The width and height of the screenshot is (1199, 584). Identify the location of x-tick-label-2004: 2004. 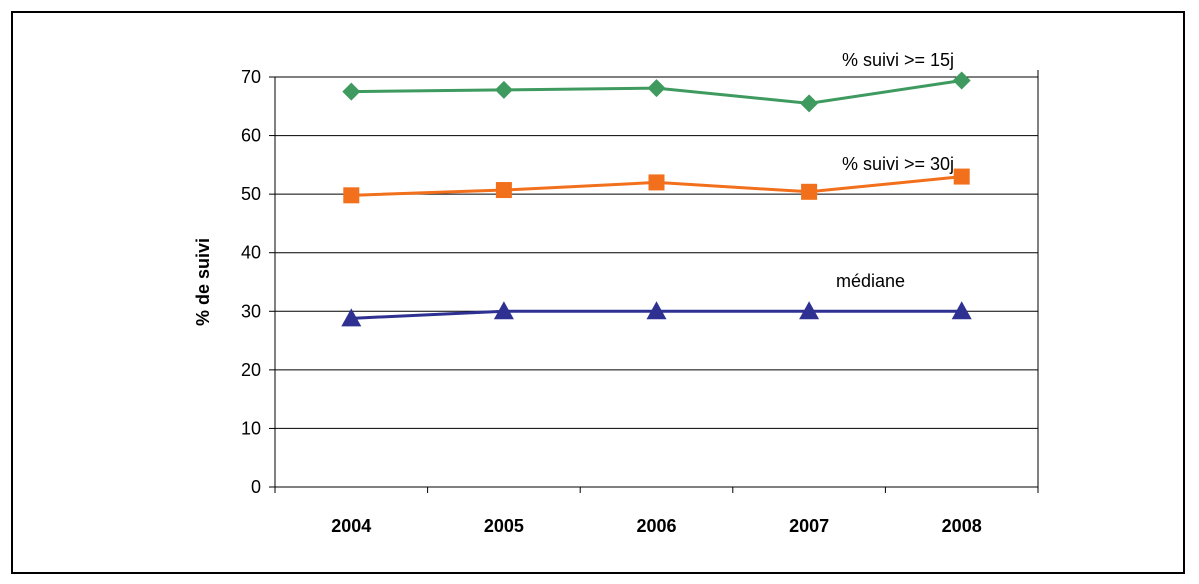
(351, 526).